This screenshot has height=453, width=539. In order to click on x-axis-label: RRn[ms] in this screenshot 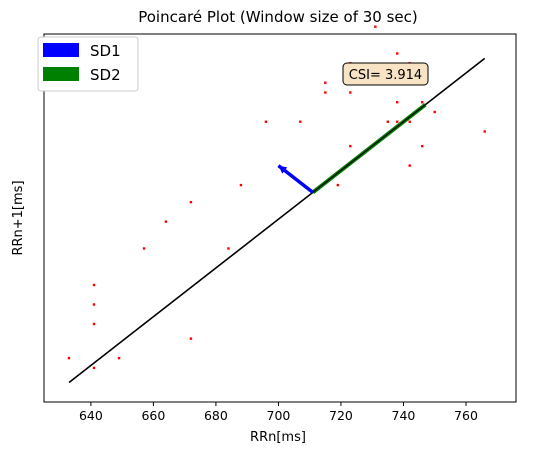, I will do `click(278, 437)`.